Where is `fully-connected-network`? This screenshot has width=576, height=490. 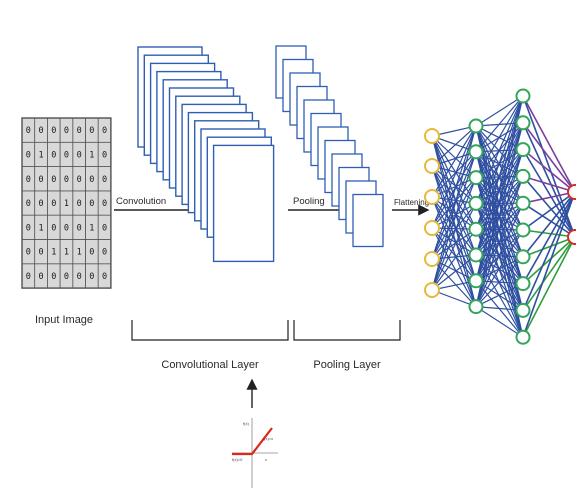
fully-connected-network is located at coordinates (500, 216).